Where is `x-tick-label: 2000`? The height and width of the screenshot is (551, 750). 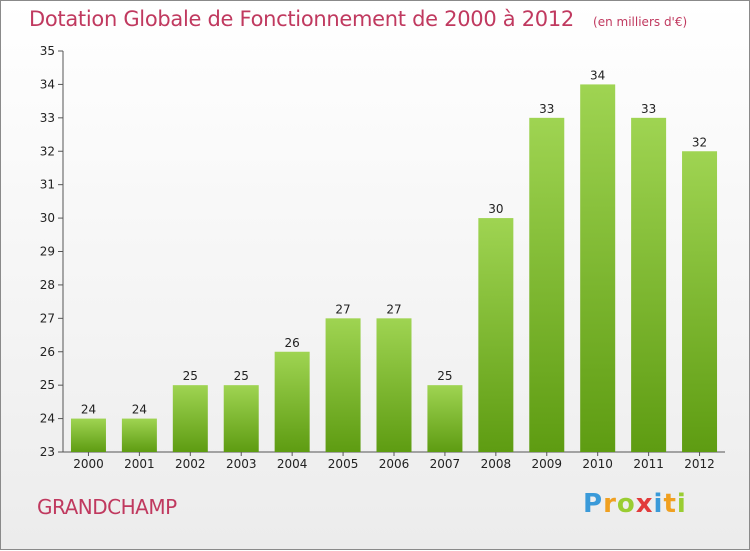
x-tick-label: 2000 is located at coordinates (88, 464).